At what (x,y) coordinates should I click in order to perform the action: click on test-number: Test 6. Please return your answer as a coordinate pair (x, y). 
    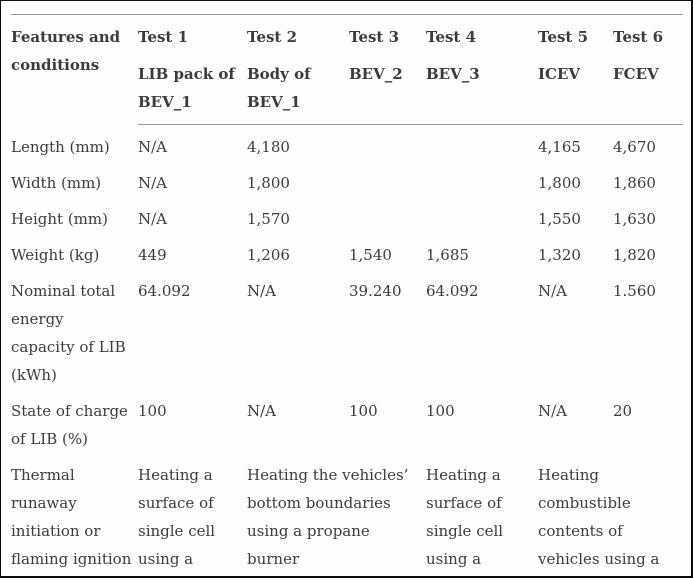
    Looking at the image, I should click on (638, 37).